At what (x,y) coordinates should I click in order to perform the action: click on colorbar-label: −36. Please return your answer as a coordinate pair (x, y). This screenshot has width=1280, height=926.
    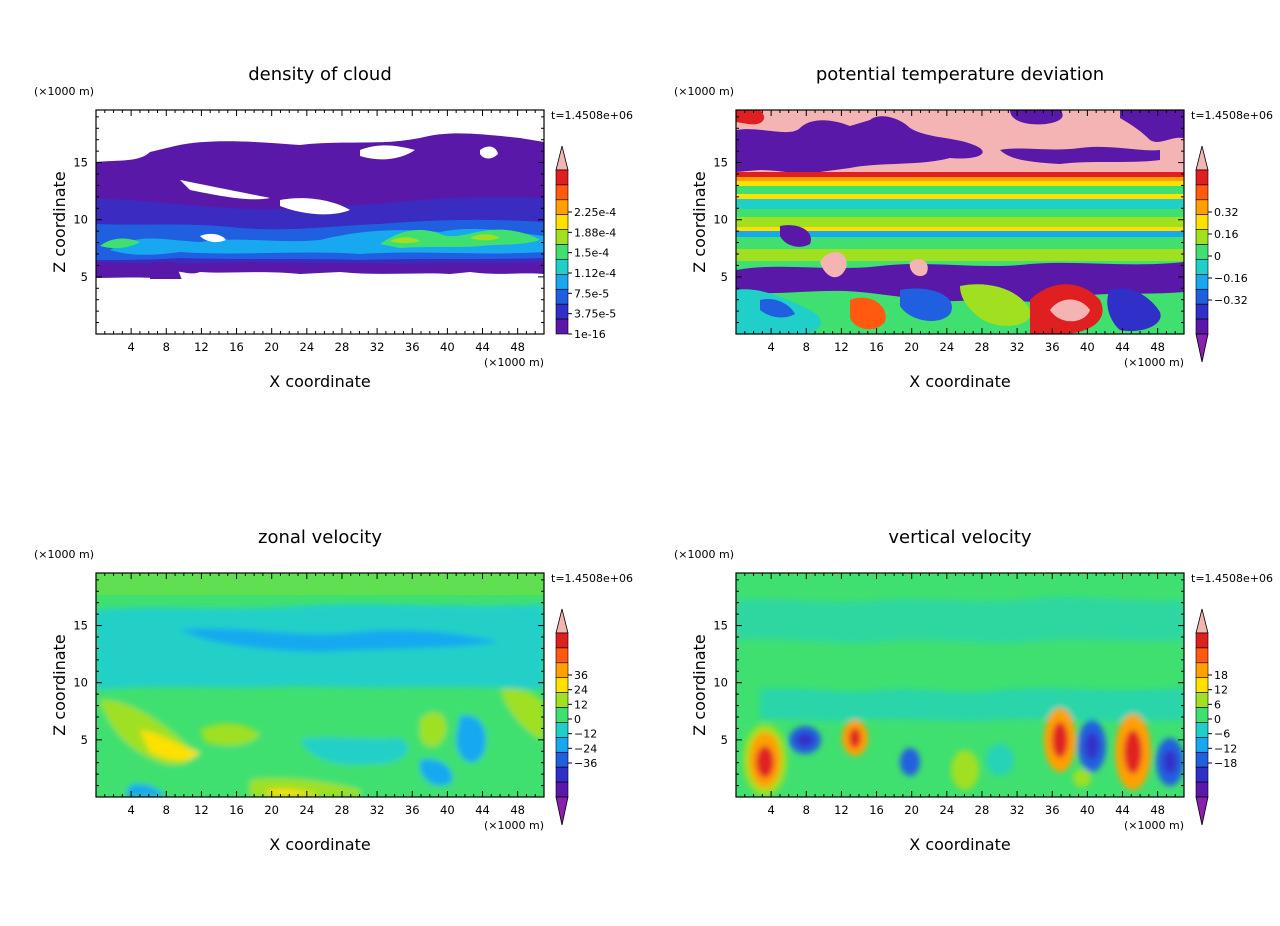
    Looking at the image, I should click on (585, 763).